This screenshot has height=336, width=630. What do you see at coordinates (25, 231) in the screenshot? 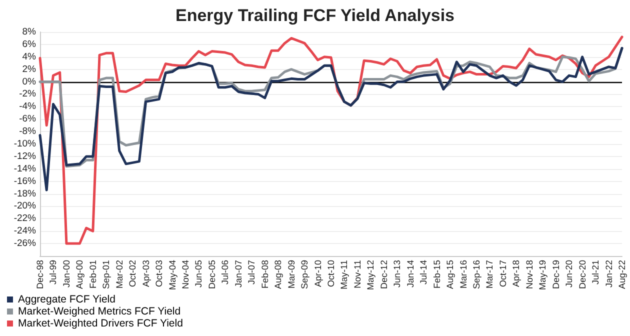
I see `y-tick-label: -24%` at bounding box center [25, 231].